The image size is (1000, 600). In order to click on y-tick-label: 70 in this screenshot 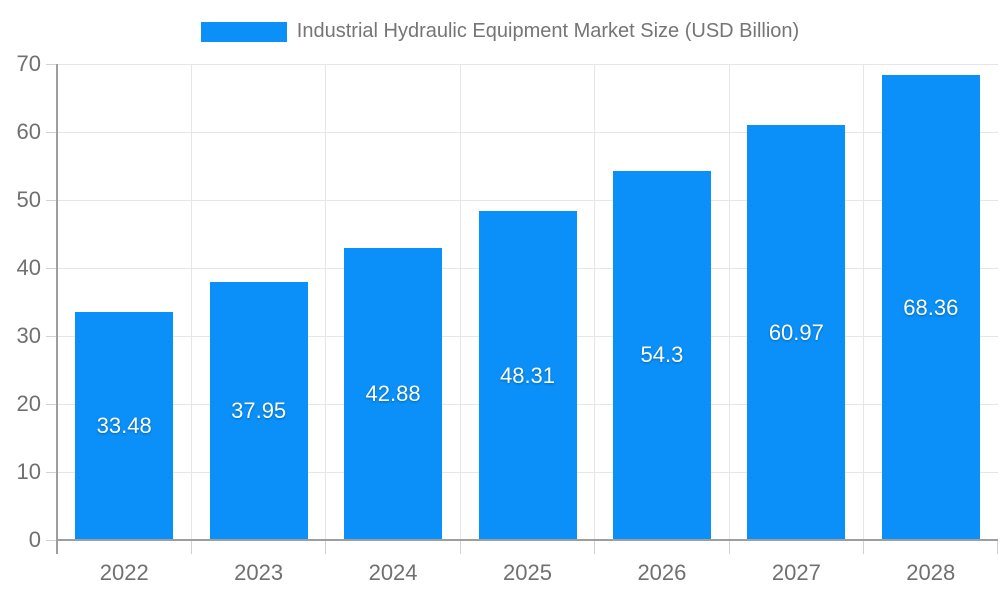, I will do `click(28, 63)`.